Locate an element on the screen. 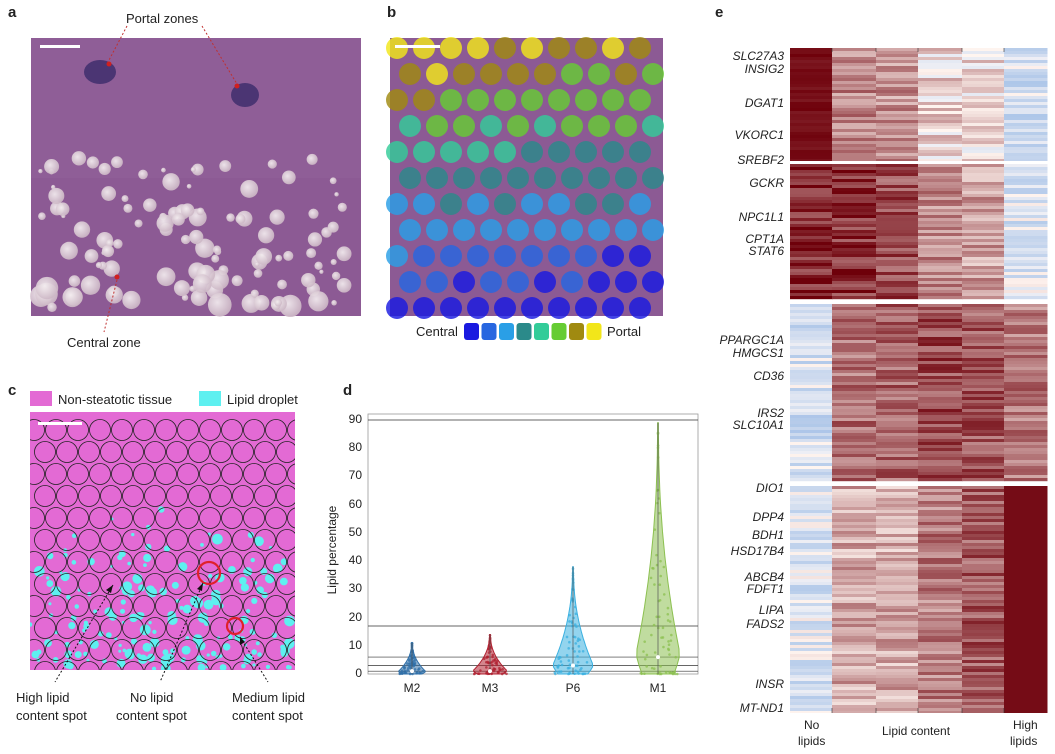 This screenshot has width=1055, height=754. plot-frame is located at coordinates (533, 544).